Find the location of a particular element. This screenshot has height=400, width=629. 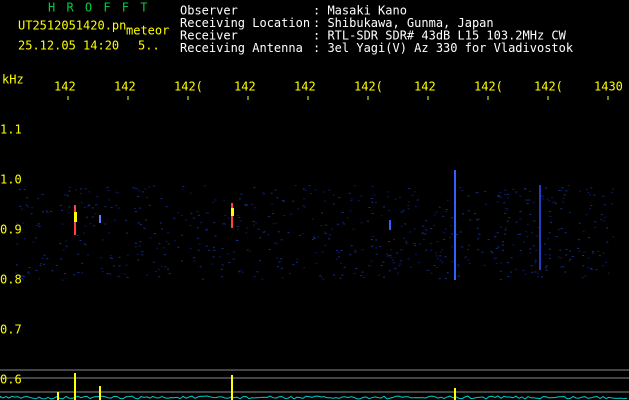

info-label: Receiver is located at coordinates (209, 36).